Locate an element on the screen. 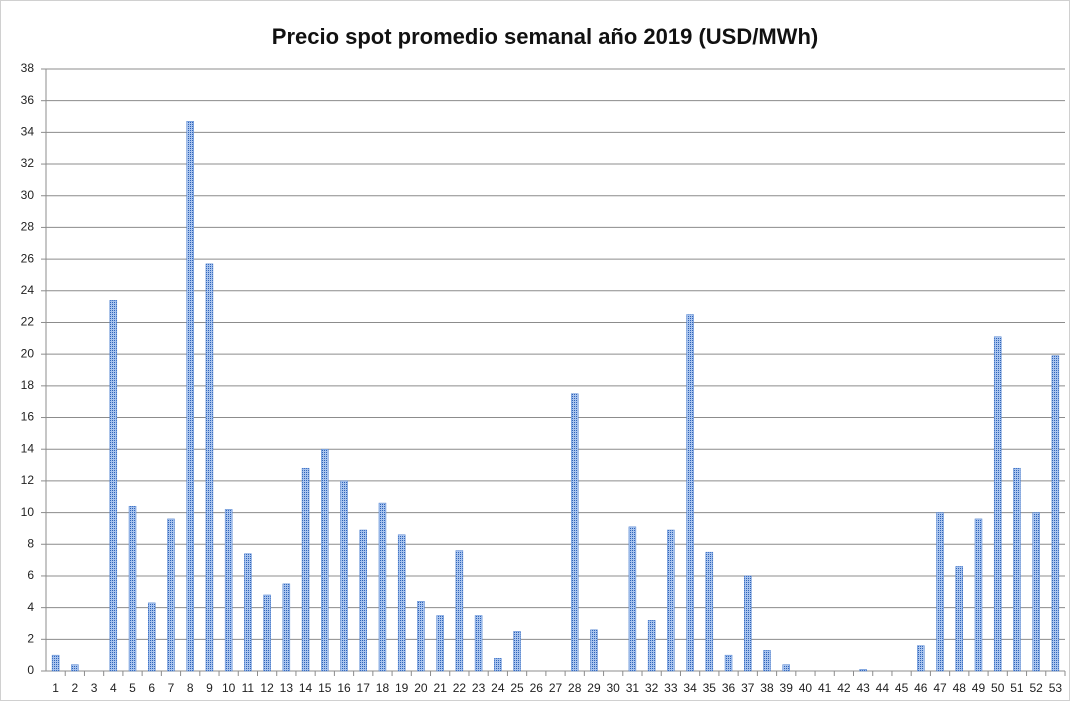  x-tick-label: 16 is located at coordinates (344, 688).